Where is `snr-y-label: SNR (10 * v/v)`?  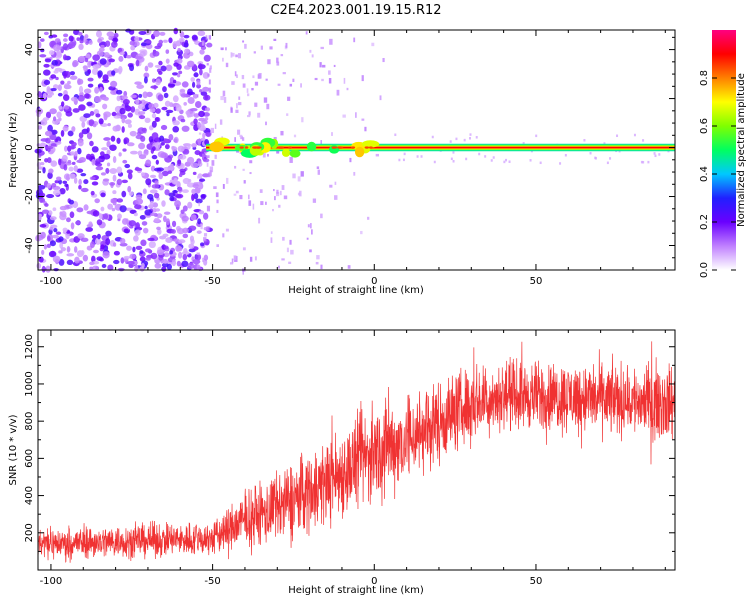 snr-y-label: SNR (10 * v/v) is located at coordinates (13, 449).